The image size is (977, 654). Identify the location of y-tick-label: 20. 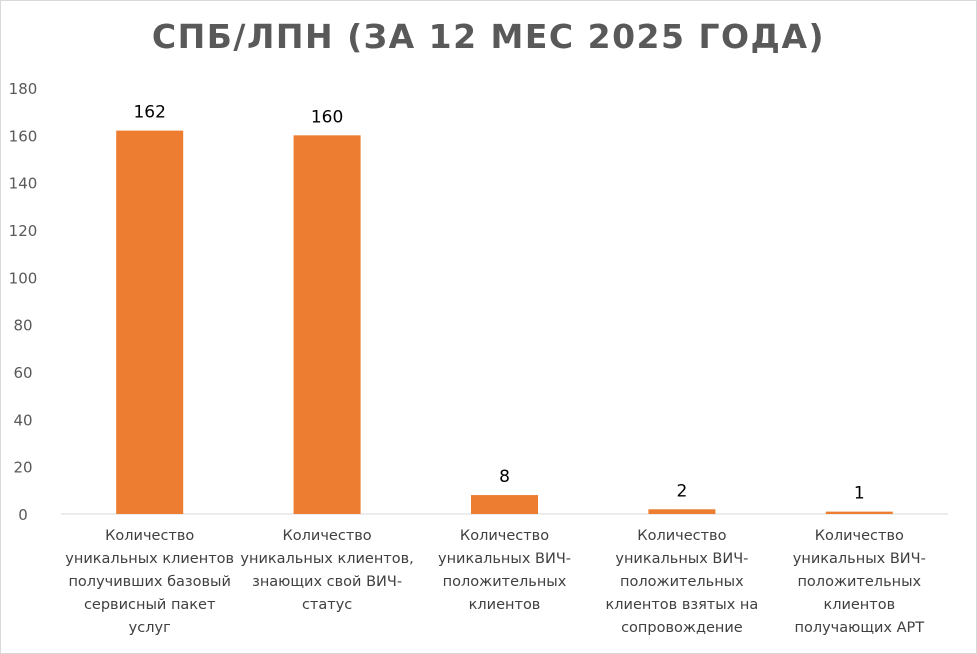
(22, 468).